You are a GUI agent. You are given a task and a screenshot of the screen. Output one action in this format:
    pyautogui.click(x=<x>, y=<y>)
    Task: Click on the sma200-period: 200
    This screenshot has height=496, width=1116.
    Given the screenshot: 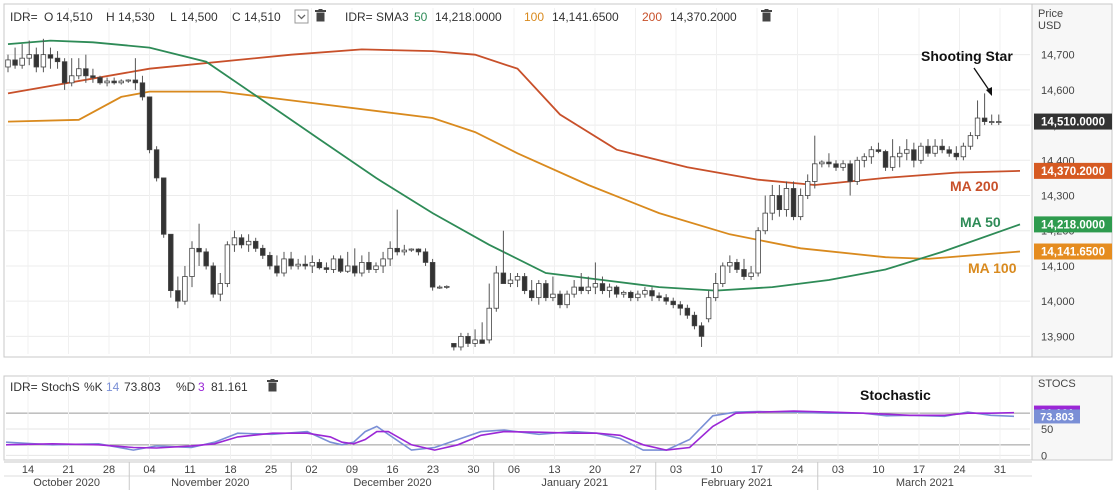 What is the action you would take?
    pyautogui.click(x=652, y=17)
    